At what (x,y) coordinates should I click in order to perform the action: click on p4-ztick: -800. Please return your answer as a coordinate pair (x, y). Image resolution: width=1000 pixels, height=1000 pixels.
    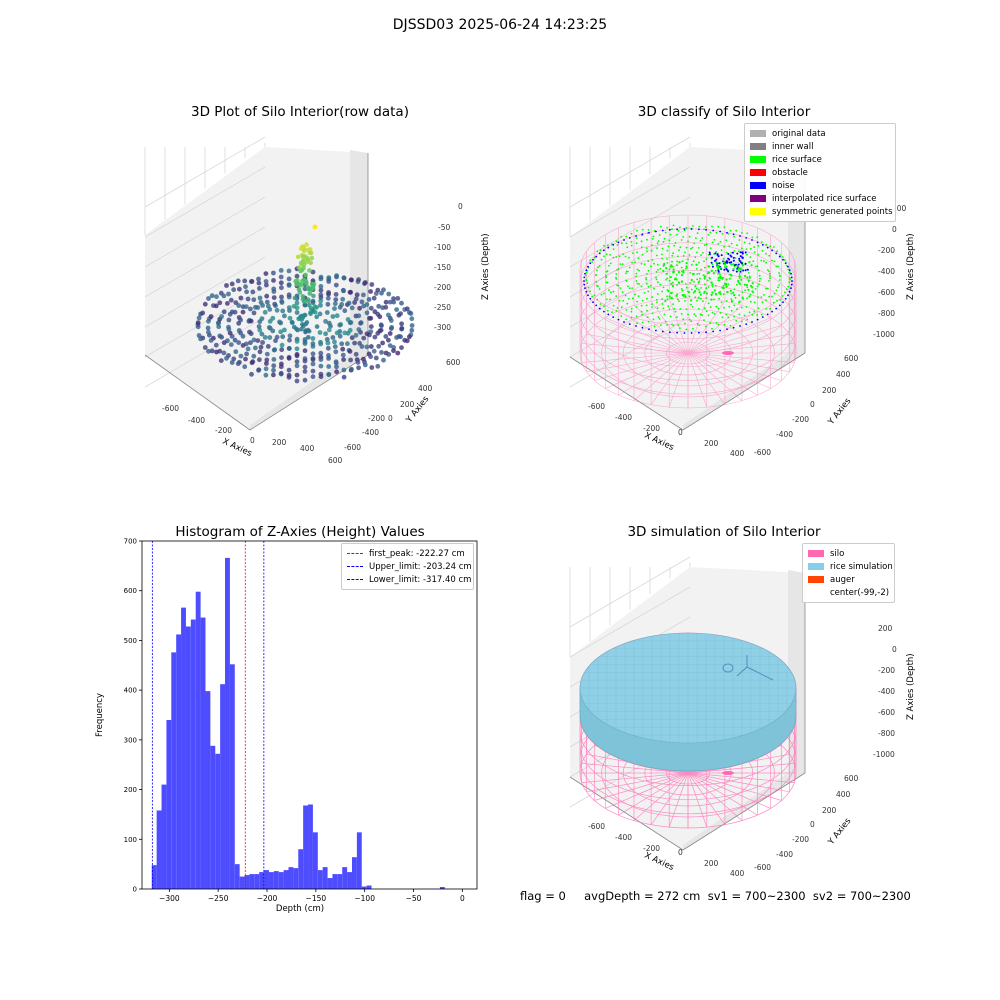
    Looking at the image, I should click on (886, 733).